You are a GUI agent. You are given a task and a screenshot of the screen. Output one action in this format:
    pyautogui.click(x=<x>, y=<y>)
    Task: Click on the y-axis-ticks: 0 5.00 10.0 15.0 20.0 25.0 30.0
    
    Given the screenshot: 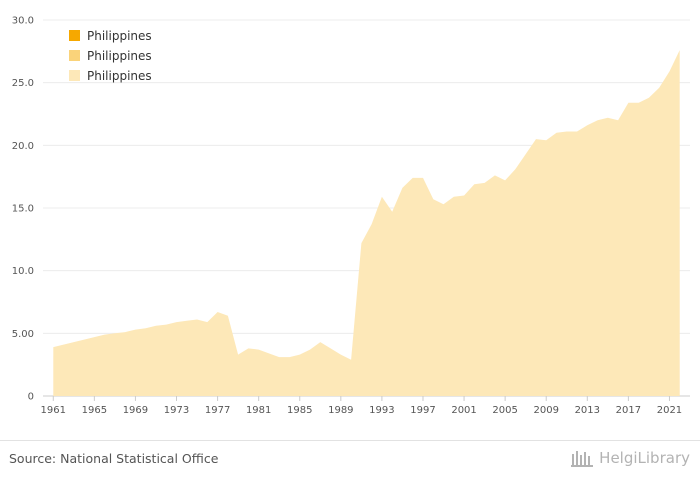 What is the action you would take?
    pyautogui.click(x=23, y=209)
    